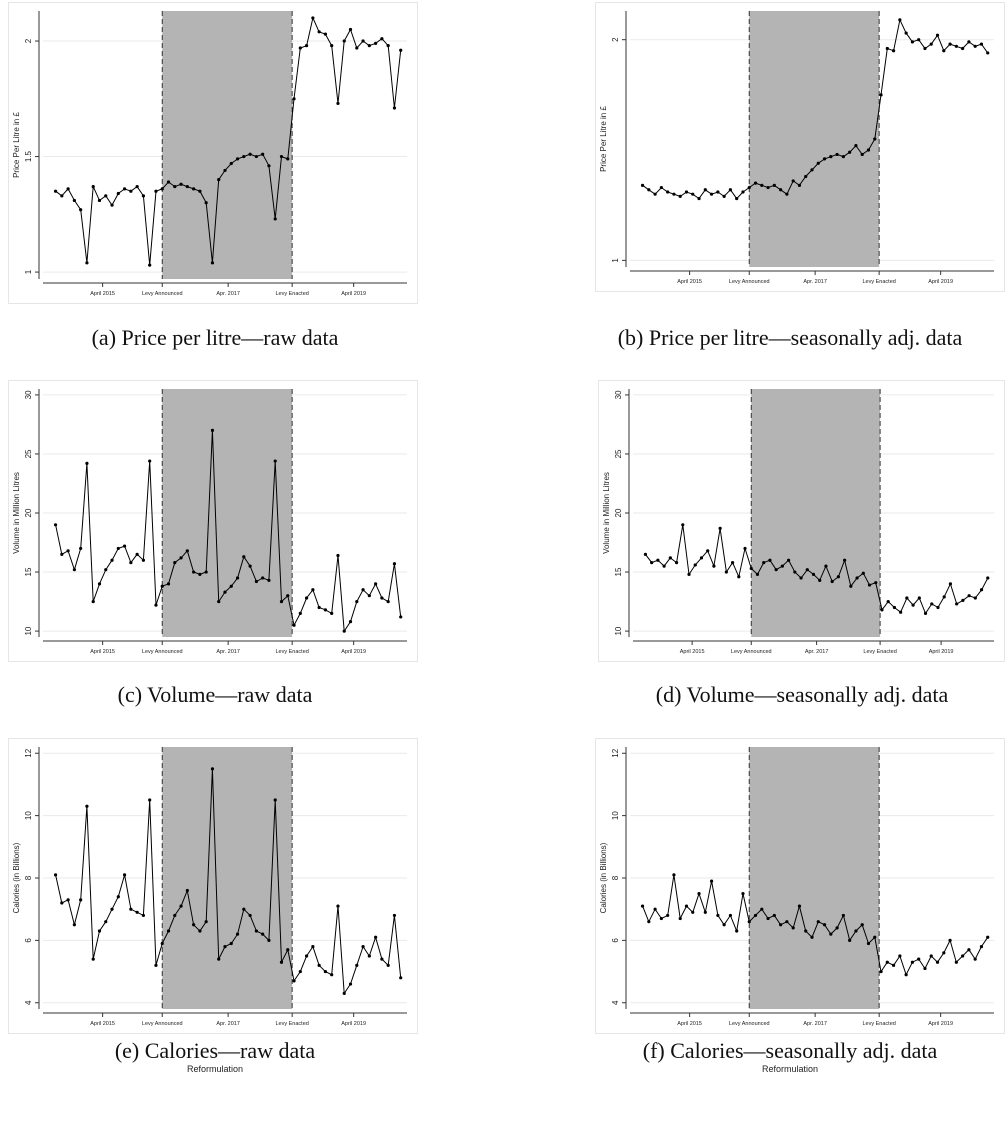  I want to click on y-tick-label: 15, so click(28, 571).